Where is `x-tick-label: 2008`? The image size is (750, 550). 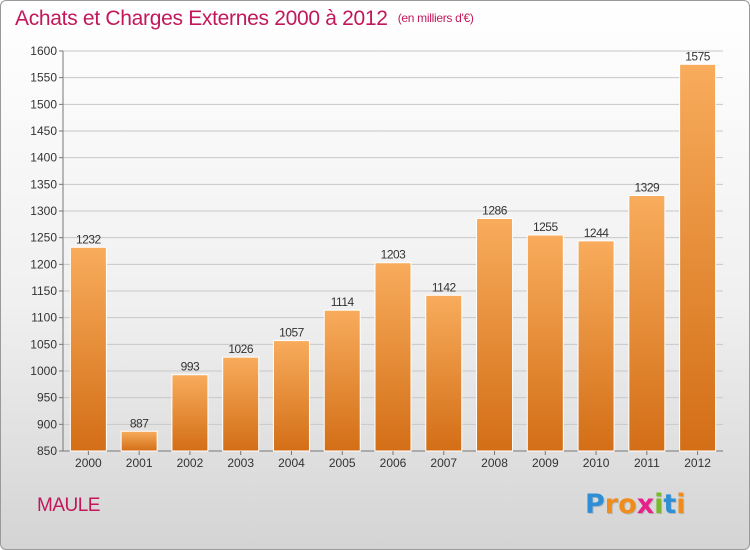
x-tick-label: 2008 is located at coordinates (494, 463).